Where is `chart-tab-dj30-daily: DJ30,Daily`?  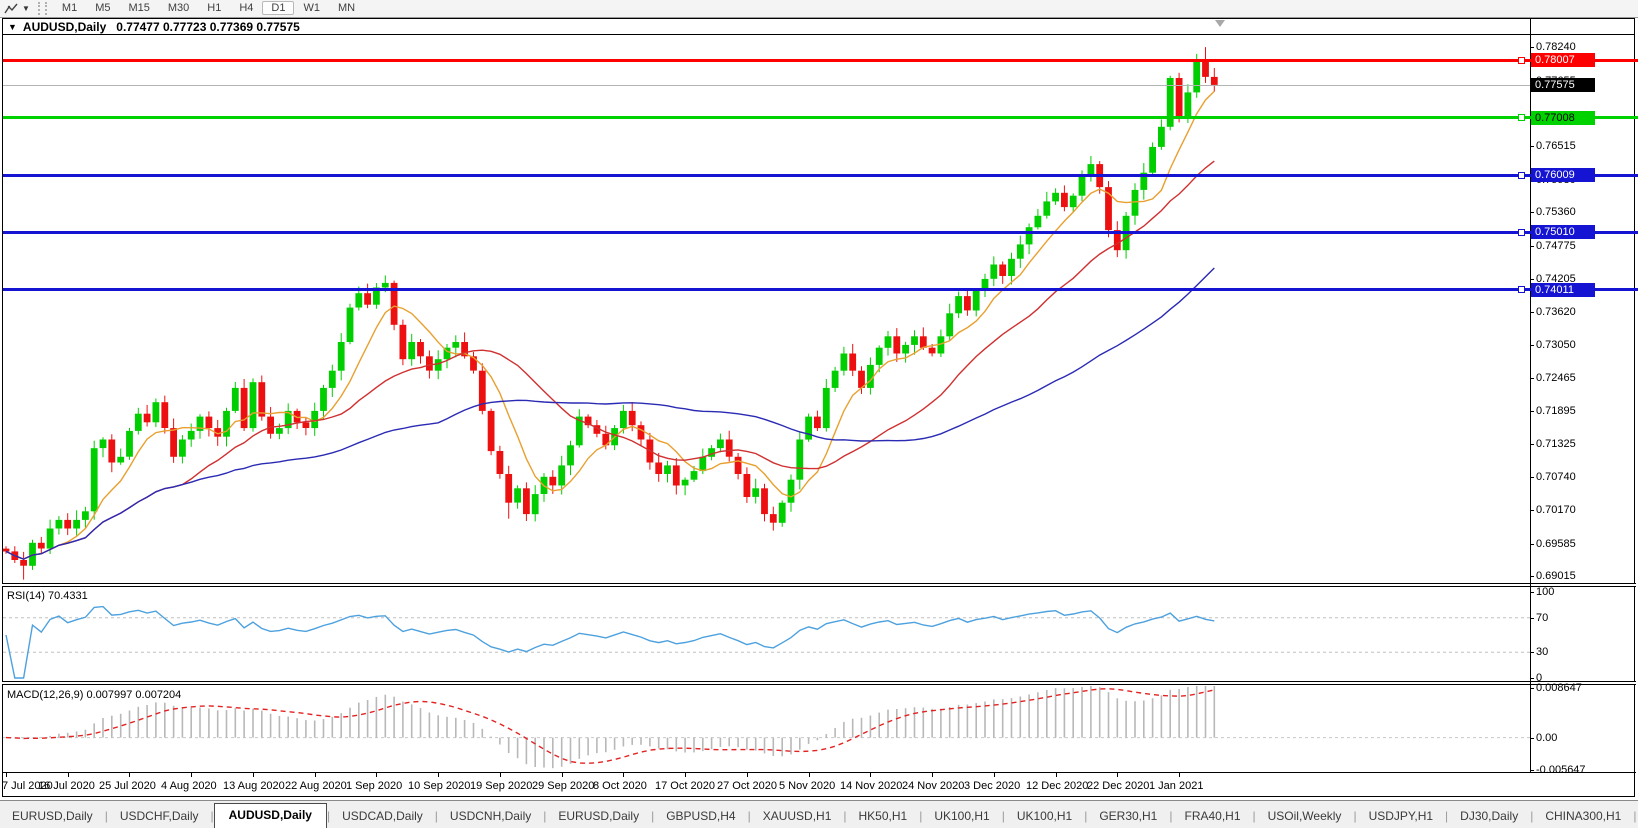 chart-tab-dj30-daily: DJ30,Daily is located at coordinates (1489, 816).